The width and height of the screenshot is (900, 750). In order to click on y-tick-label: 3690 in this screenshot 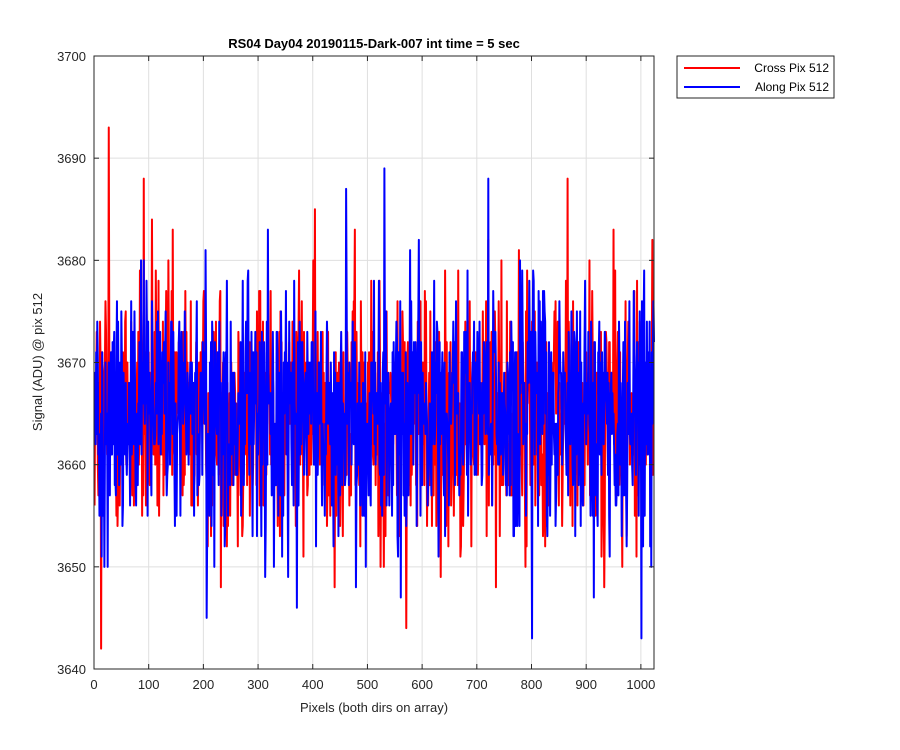, I will do `click(71, 158)`.